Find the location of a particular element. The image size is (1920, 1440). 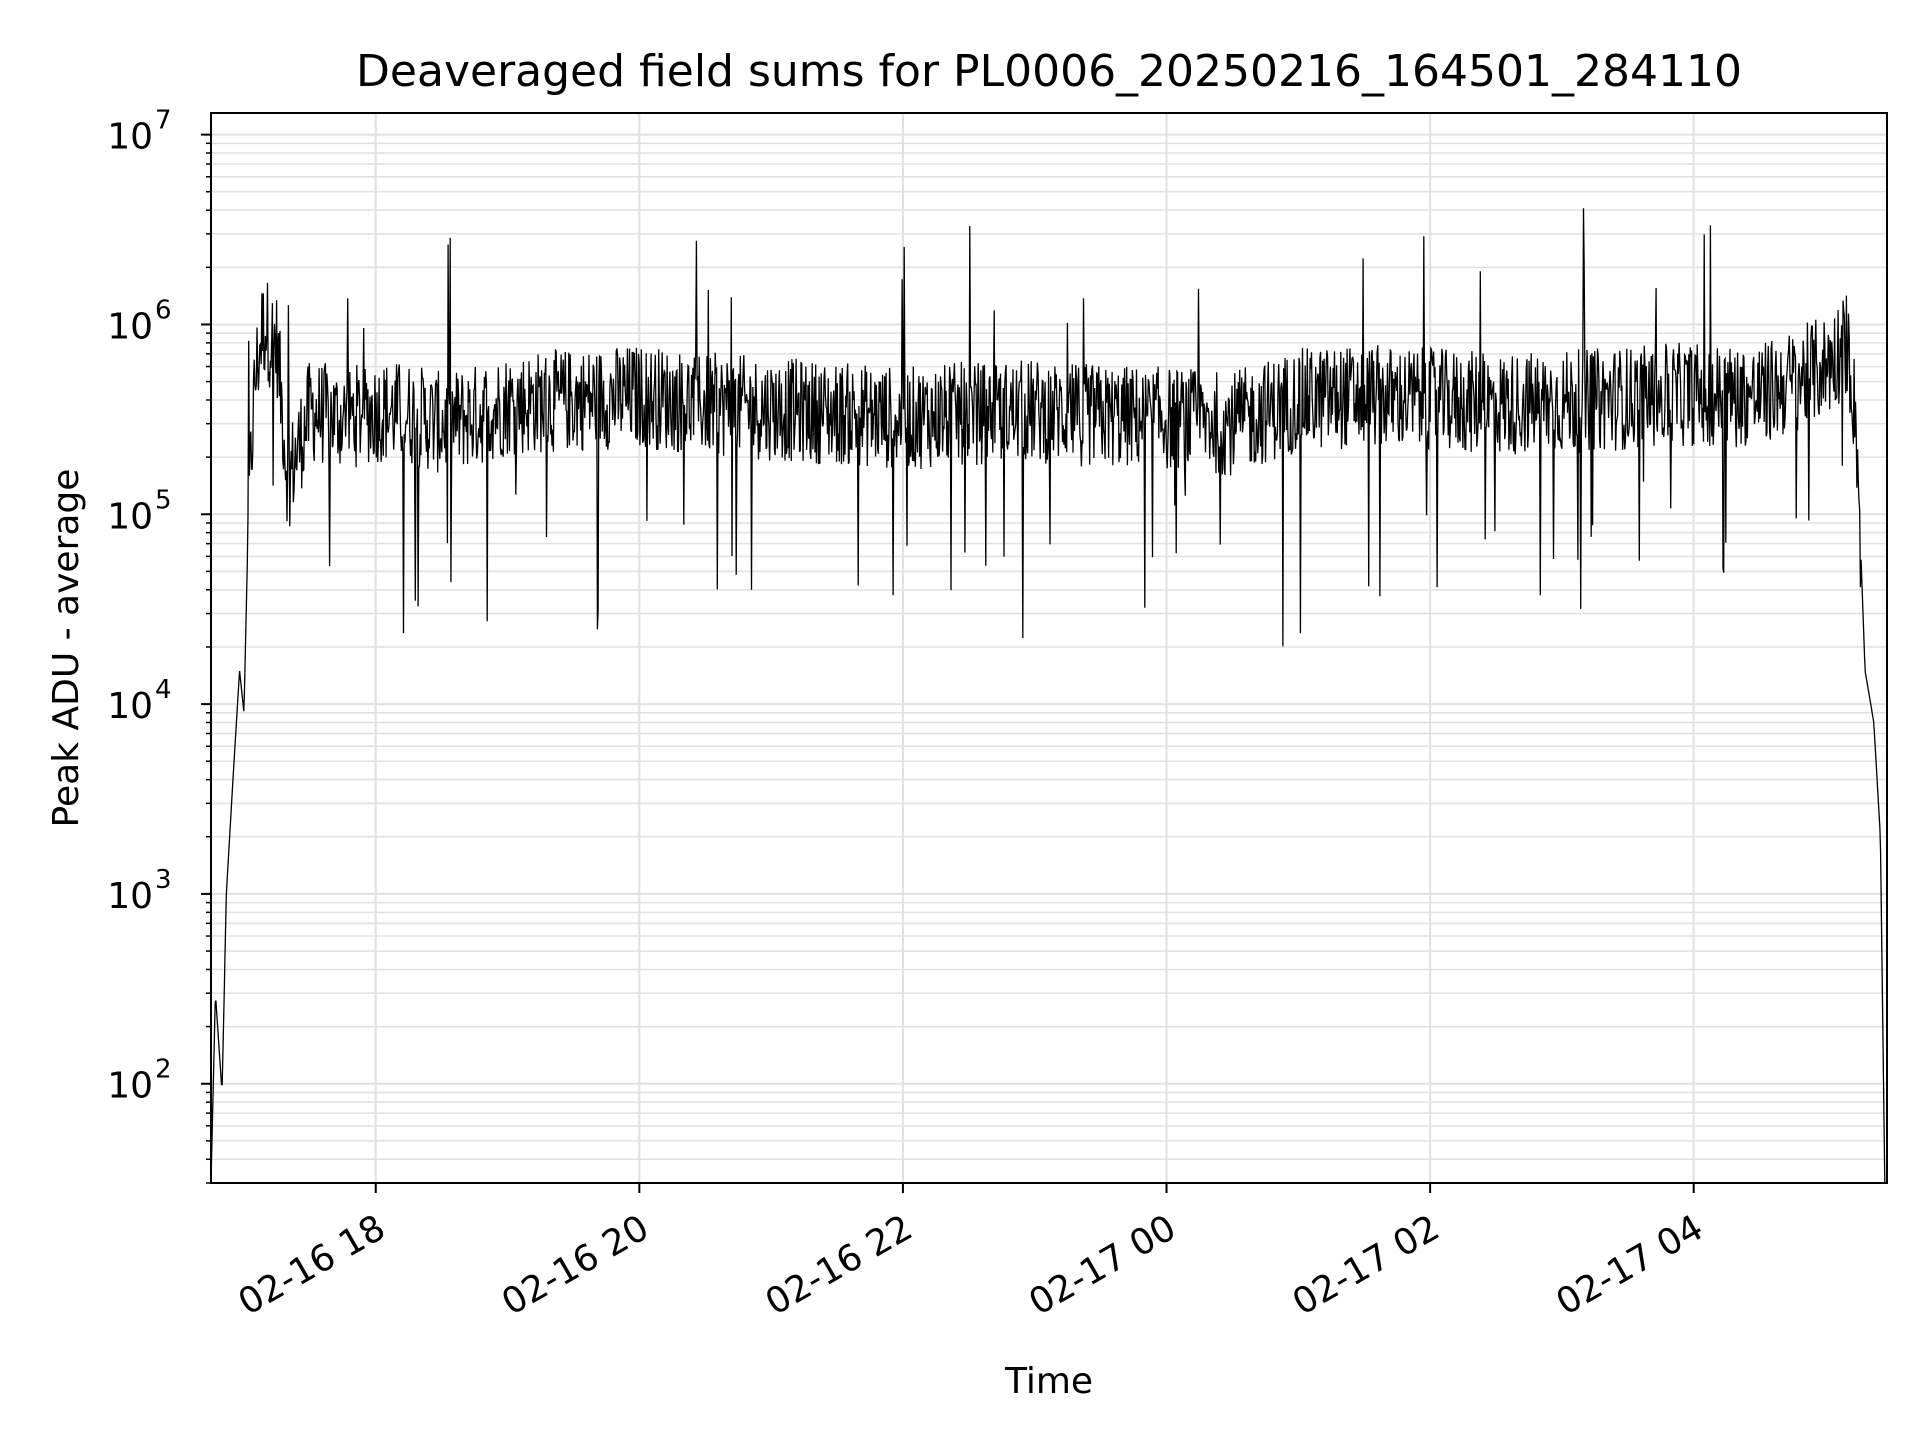

x-axis-label: Time is located at coordinates (1048, 1381).